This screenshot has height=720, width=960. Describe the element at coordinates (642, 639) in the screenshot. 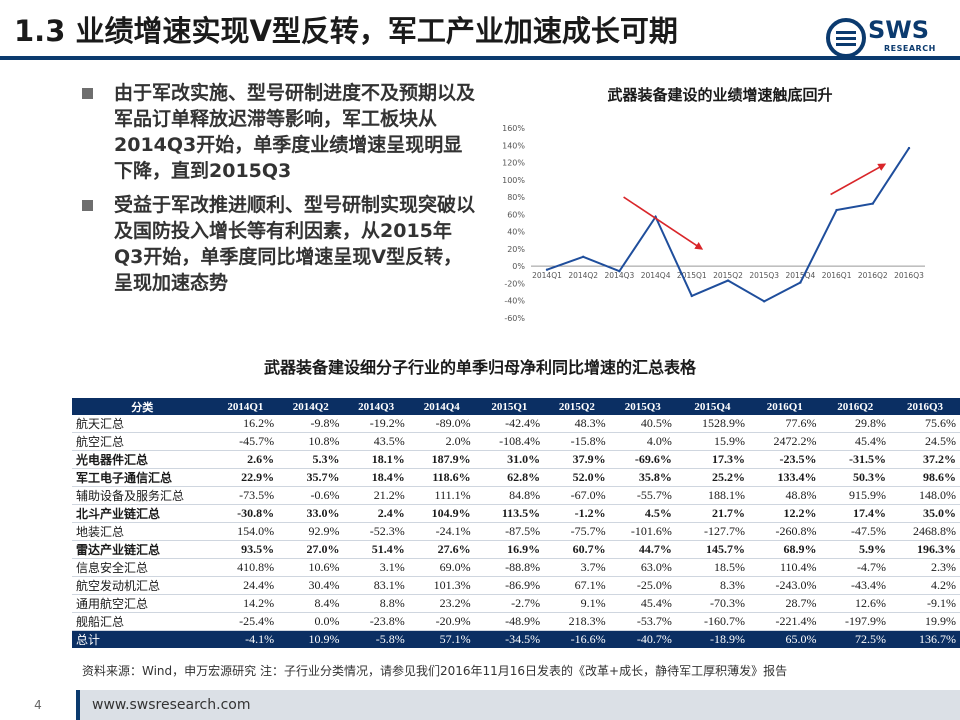

I see `table-cell: -40.7%` at that location.